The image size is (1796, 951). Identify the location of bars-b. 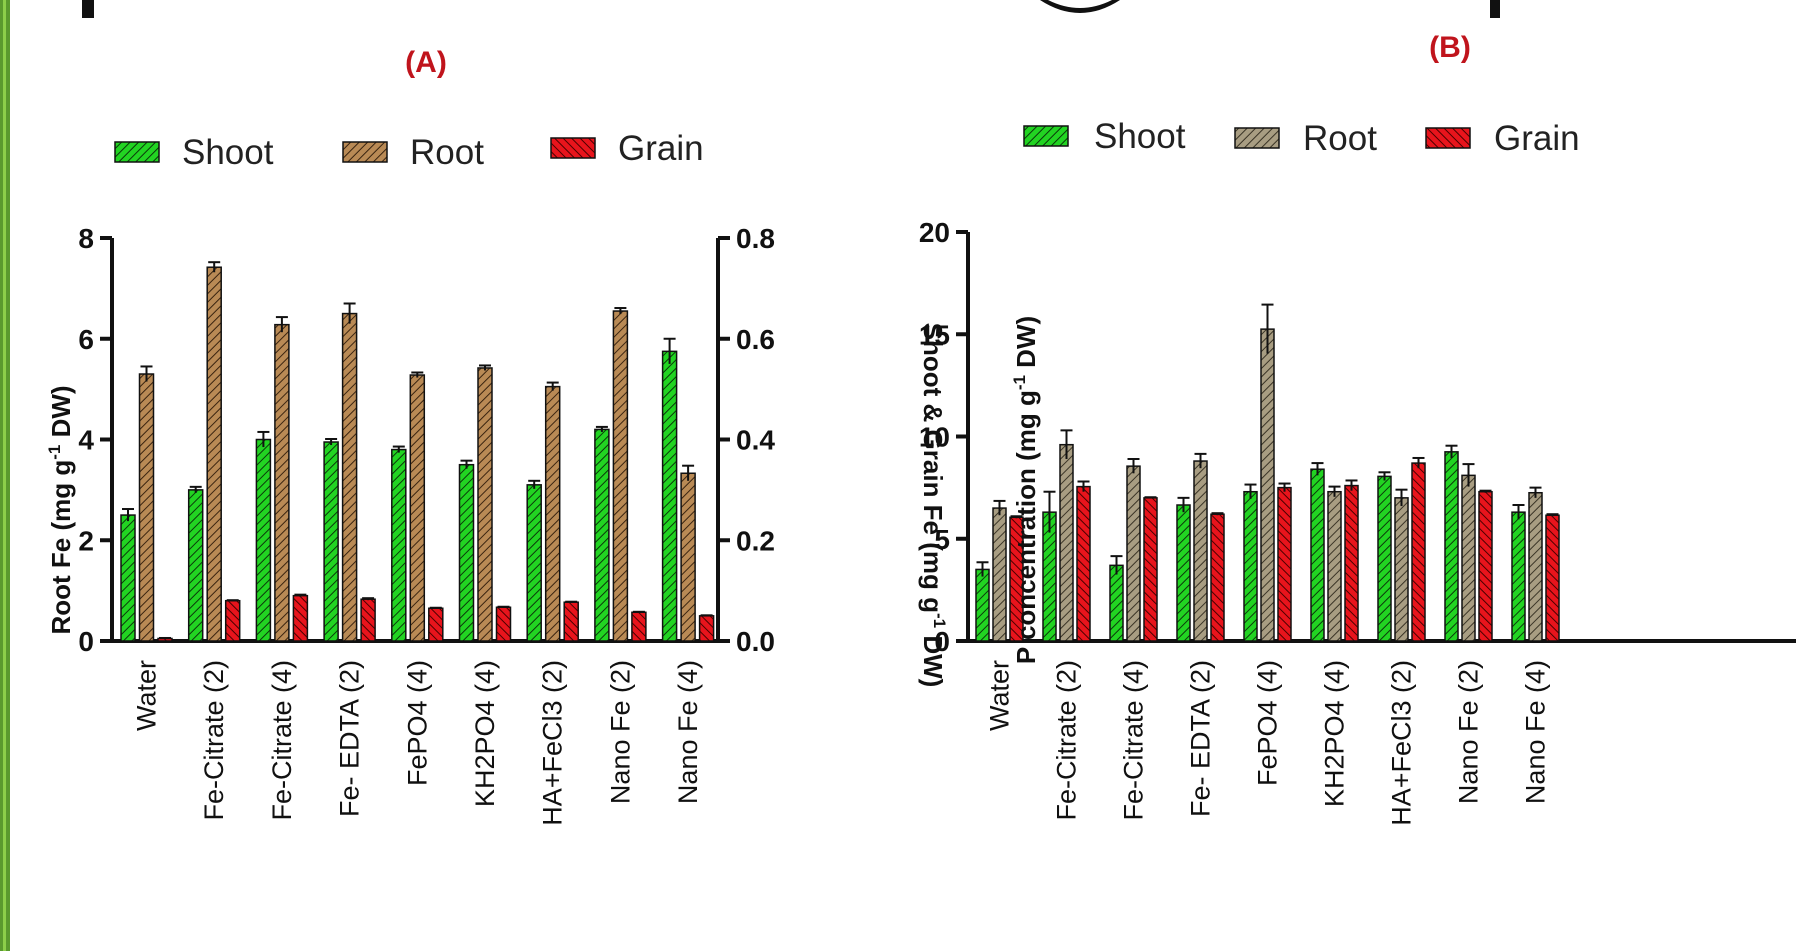
(1267, 472).